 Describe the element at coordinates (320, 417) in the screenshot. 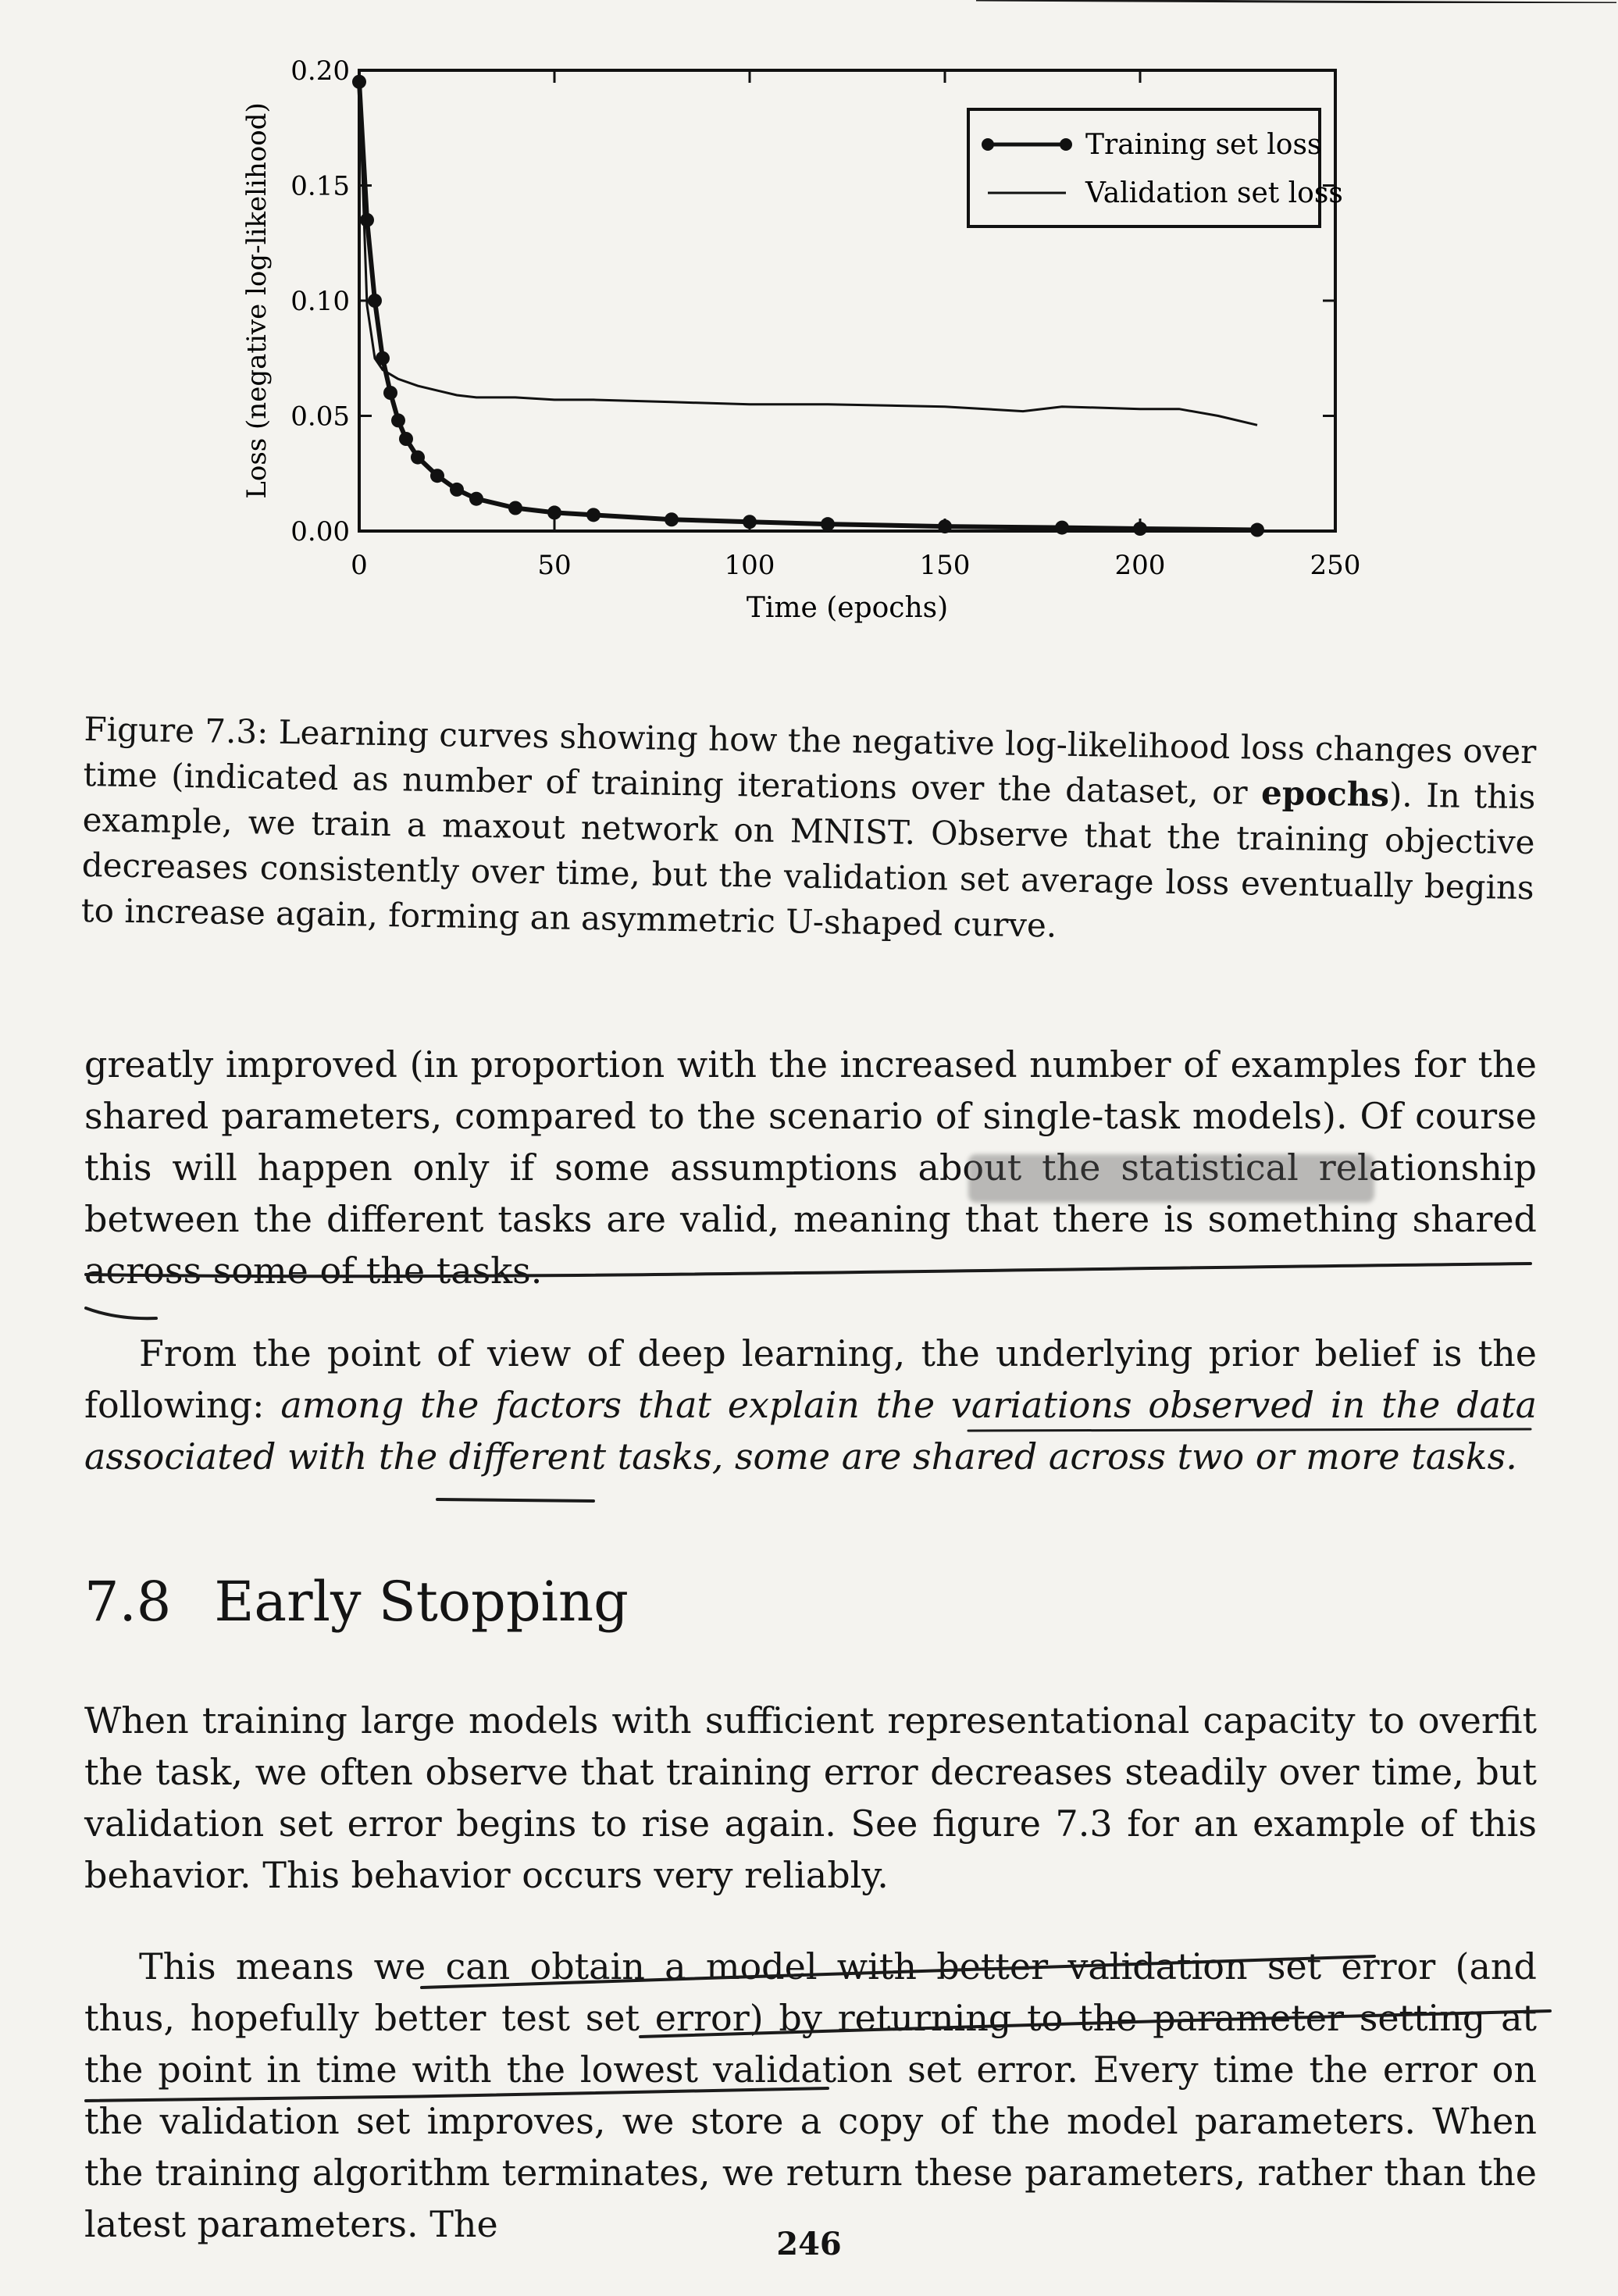

I see `y-tick-label: 0.05` at that location.